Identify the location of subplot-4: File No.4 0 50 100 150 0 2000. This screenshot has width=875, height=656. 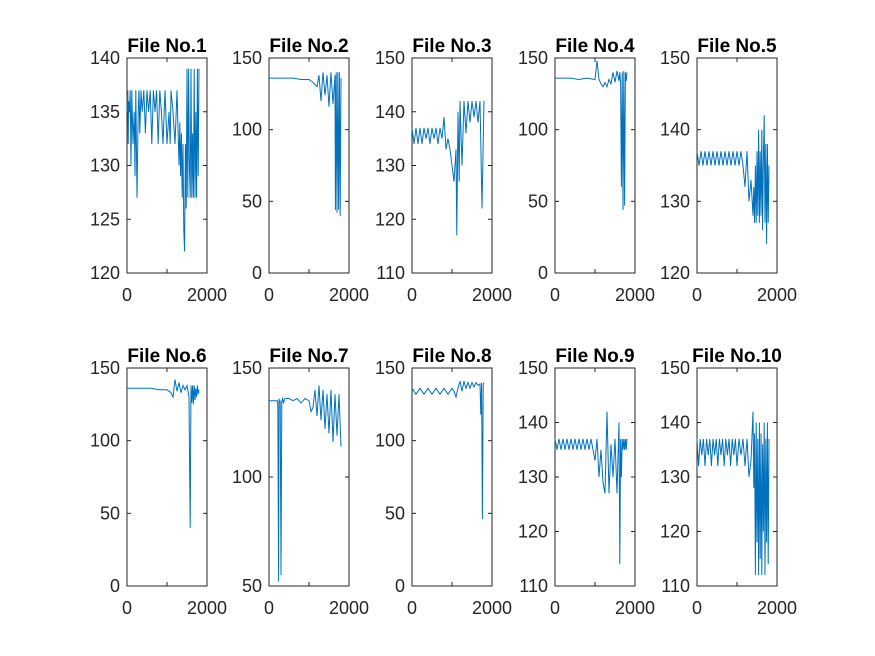
(586, 170).